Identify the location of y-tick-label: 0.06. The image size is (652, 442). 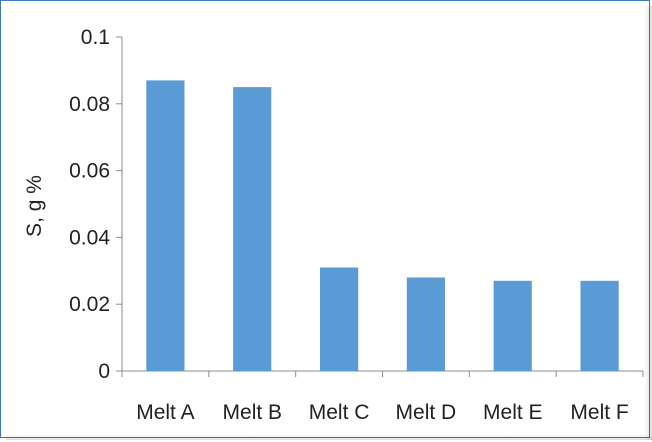
(89, 171).